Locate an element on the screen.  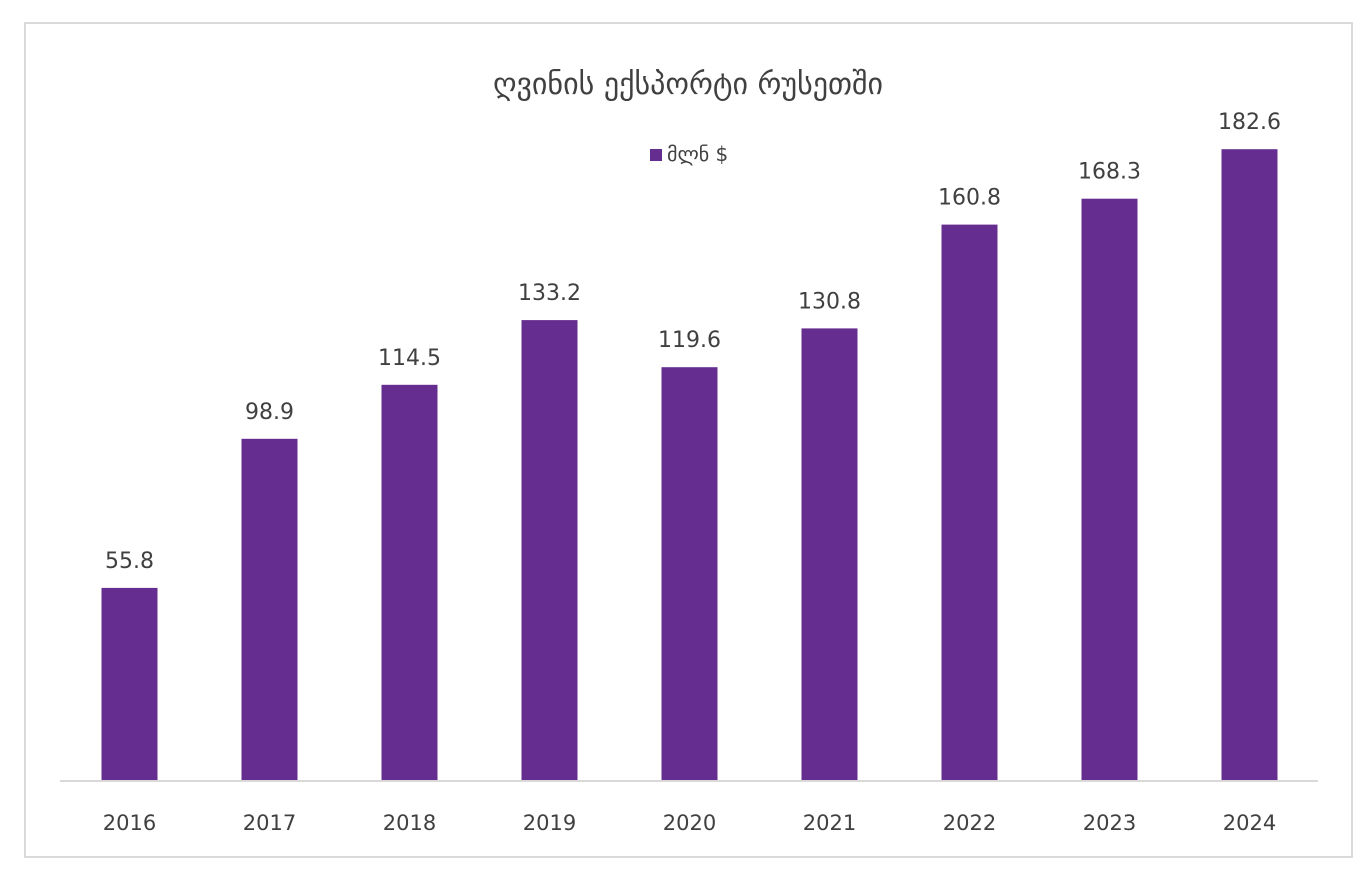
legend: მლნ $ is located at coordinates (689, 154).